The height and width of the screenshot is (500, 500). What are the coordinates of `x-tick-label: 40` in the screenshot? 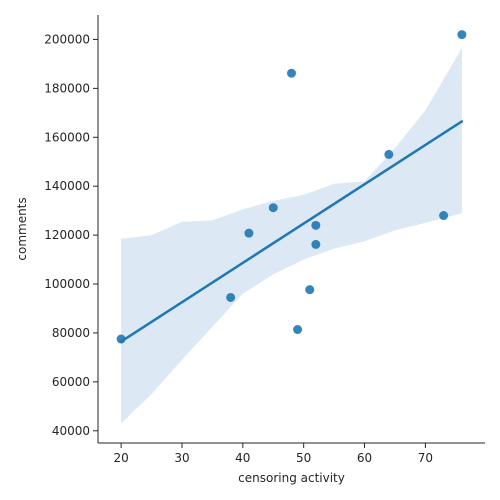 It's located at (242, 458).